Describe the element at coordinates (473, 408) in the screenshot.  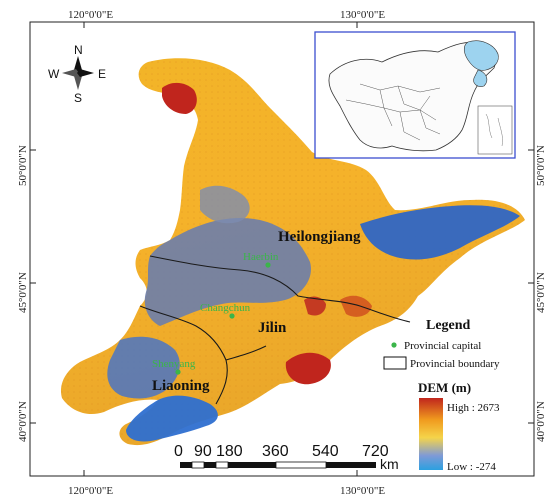
I see `dem-high-label: High : 2673` at that location.